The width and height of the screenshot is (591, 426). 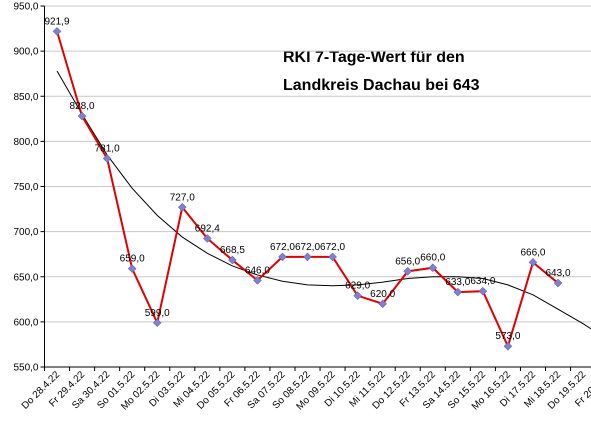 I want to click on data-label: 629,0, so click(x=357, y=286).